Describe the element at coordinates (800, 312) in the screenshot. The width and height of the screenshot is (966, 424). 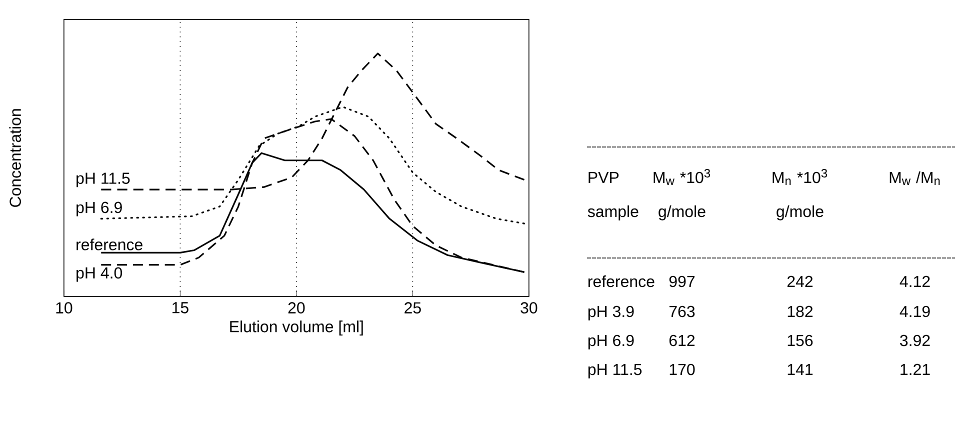
I see `text: 182` at that location.